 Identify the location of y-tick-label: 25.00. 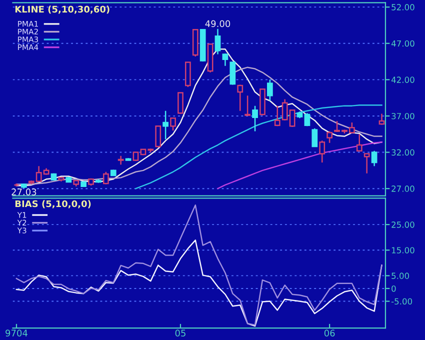
(403, 225).